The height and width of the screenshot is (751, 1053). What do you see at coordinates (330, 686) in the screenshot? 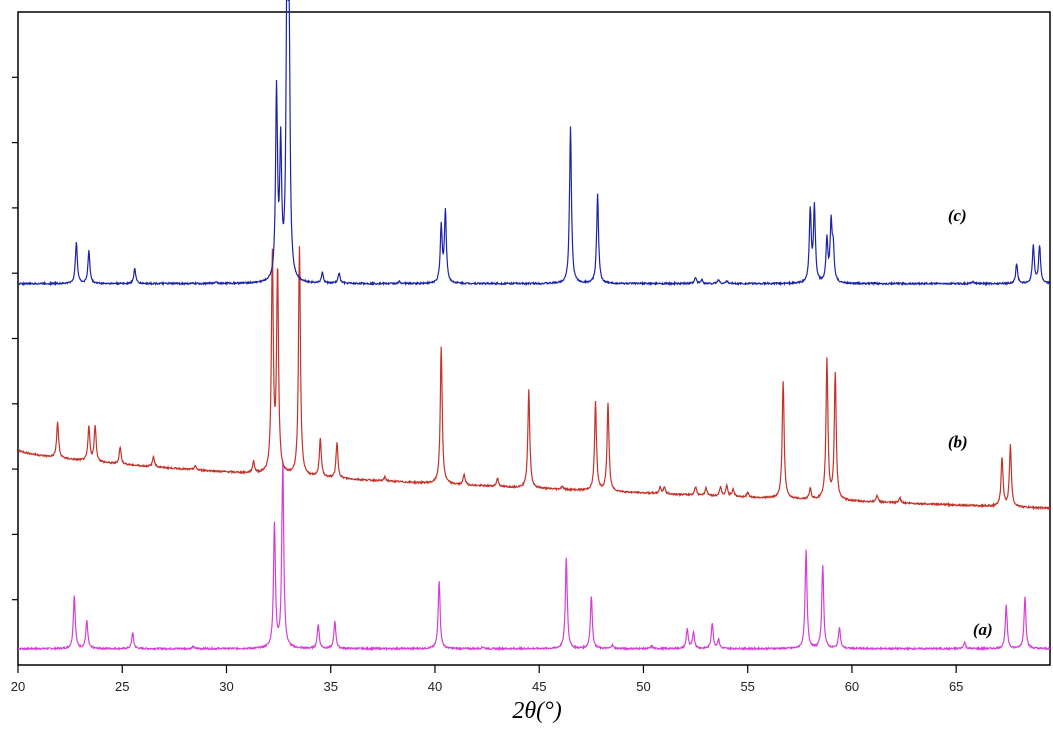
I see `x-tick-label: 35` at bounding box center [330, 686].